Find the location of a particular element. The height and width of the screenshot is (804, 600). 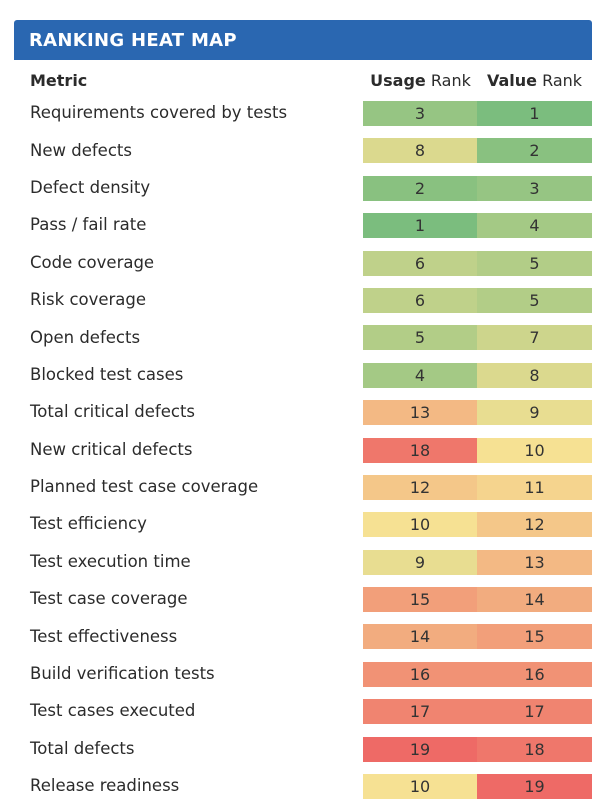

usage-rank-cell: 12 is located at coordinates (420, 487).